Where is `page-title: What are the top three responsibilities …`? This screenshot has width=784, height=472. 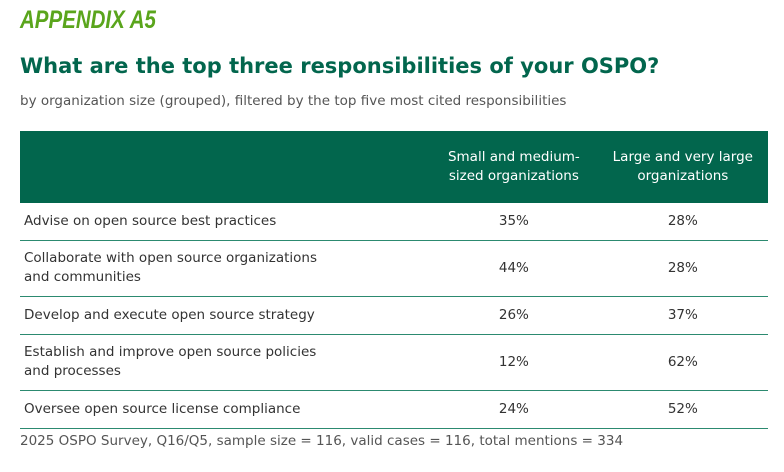 page-title: What are the top three responsibilities … is located at coordinates (340, 66).